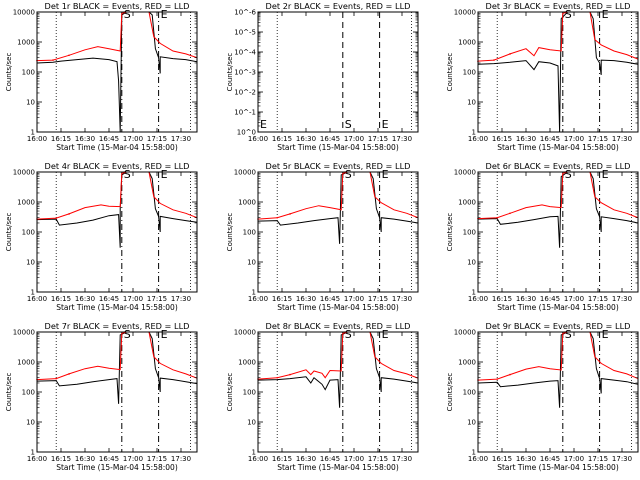  What do you see at coordinates (338, 166) in the screenshot?
I see `plot-title: Det 5r BLACK = Events, RED = LLD` at bounding box center [338, 166].